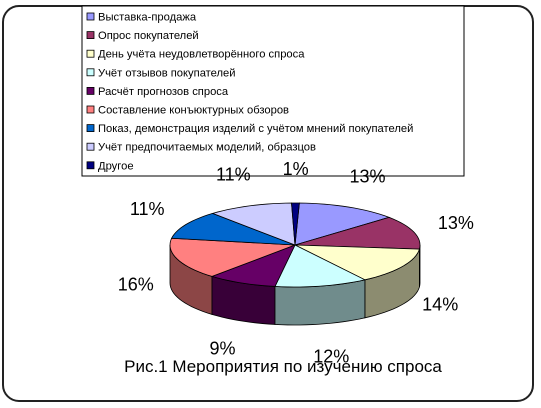 Image resolution: width=541 pixels, height=408 pixels. Describe the element at coordinates (136, 285) in the screenshot. I see `data-label: 16%` at that location.